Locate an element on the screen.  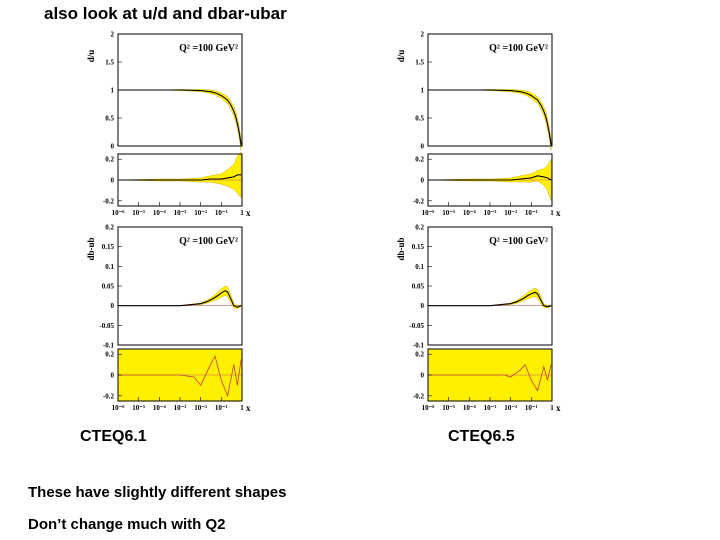
note-shapes: These have slightly different shapes is located at coordinates (157, 492).